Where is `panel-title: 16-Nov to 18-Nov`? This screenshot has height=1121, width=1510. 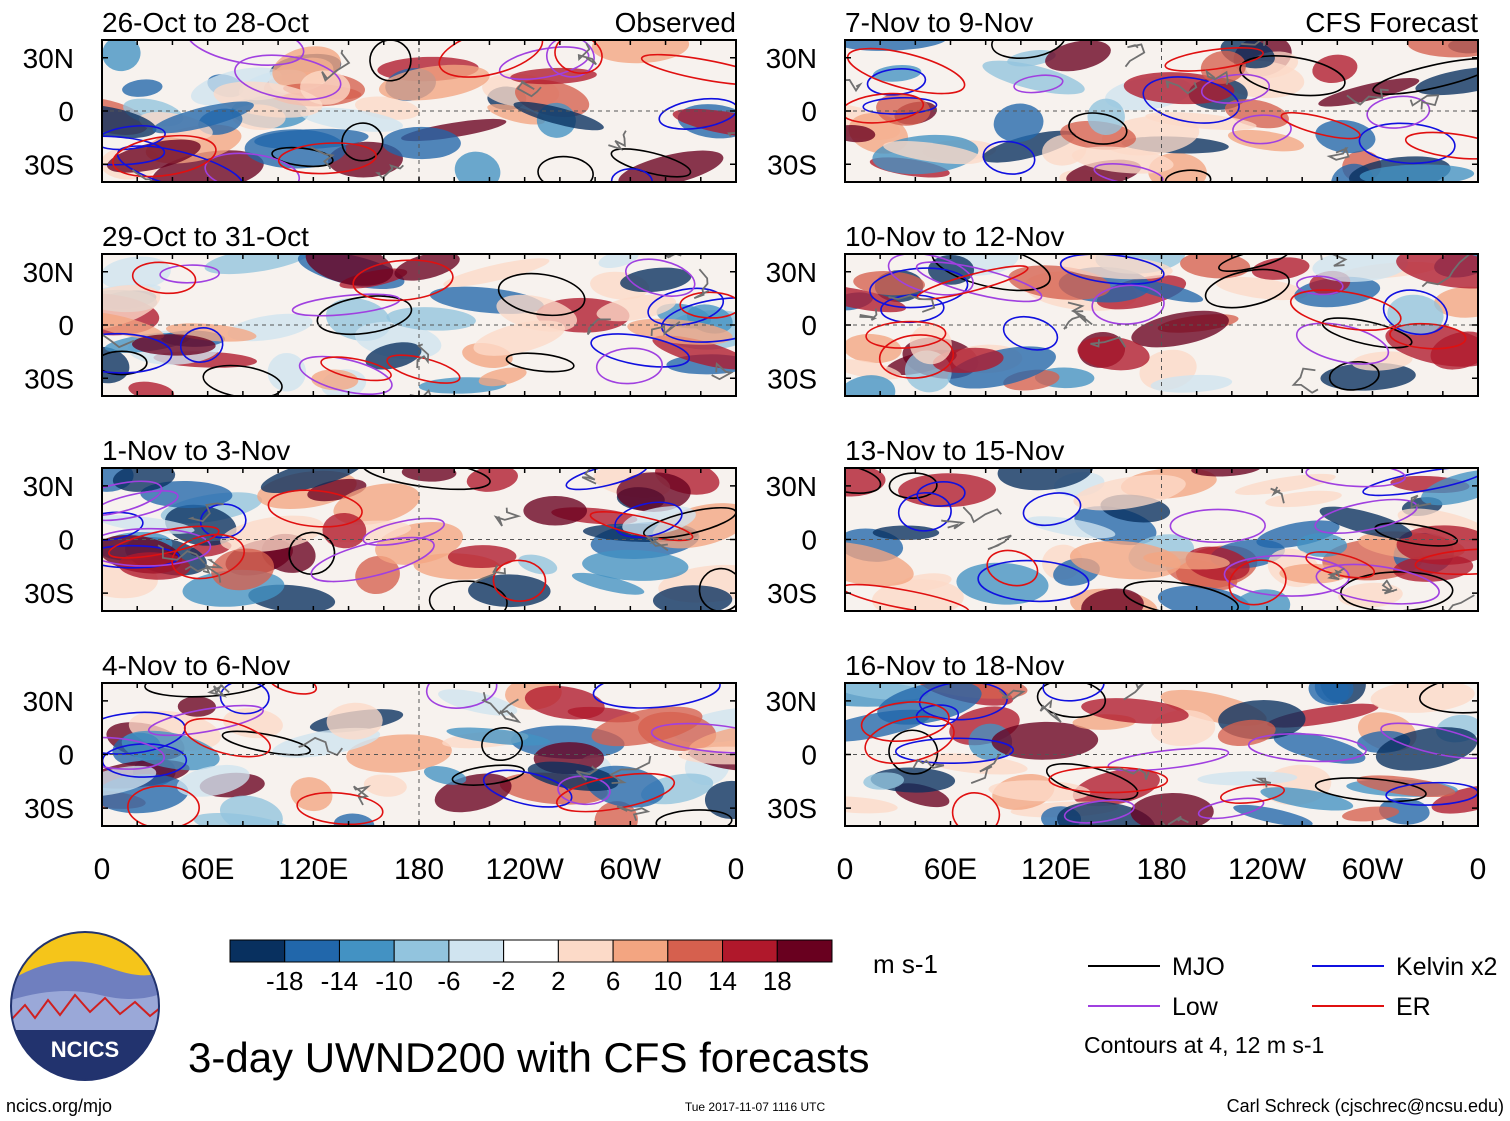 panel-title: 16-Nov to 18-Nov is located at coordinates (954, 665).